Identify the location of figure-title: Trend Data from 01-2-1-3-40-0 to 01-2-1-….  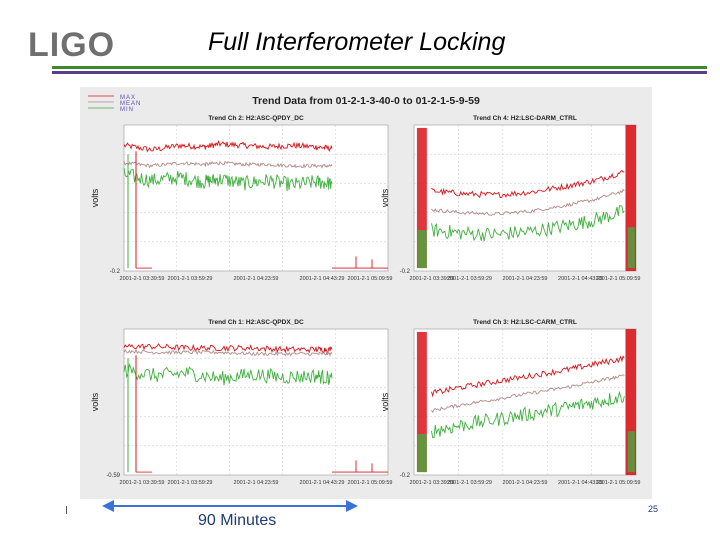
(366, 101).